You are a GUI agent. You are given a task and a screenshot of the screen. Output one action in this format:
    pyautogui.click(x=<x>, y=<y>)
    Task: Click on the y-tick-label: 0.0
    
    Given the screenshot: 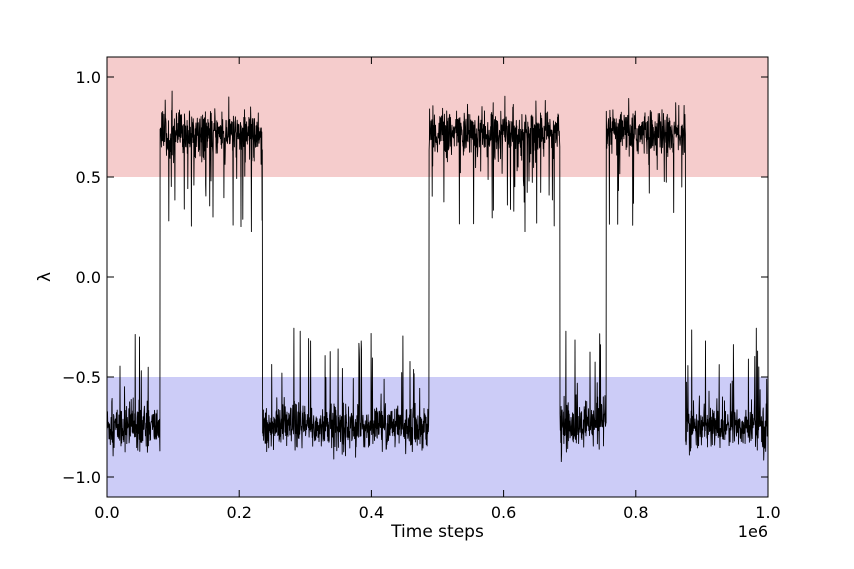 What is the action you would take?
    pyautogui.click(x=88, y=277)
    